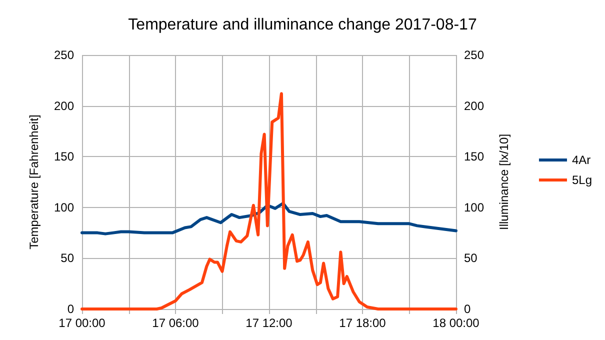 This screenshot has width=605, height=340. What do you see at coordinates (269, 219) in the screenshot?
I see `line-series` at bounding box center [269, 219].